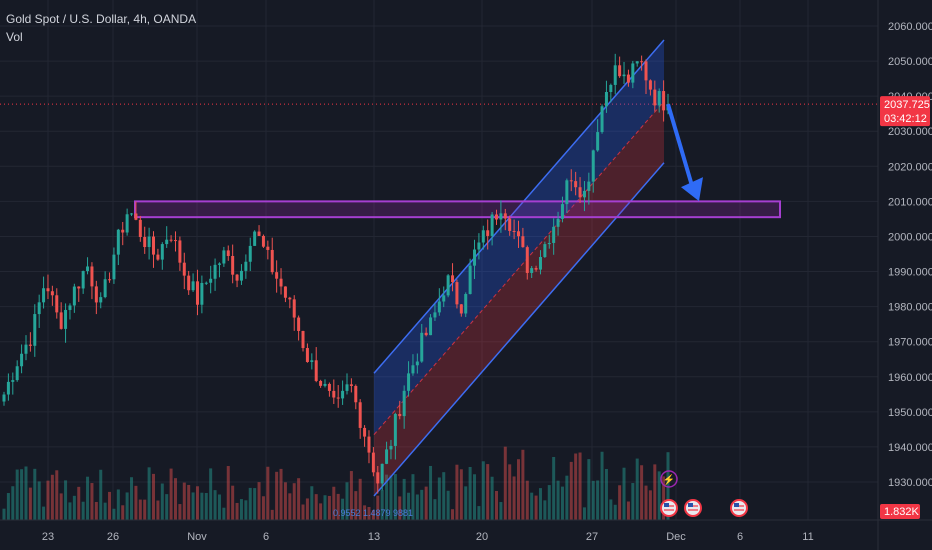 The image size is (932, 550). I want to click on event-icons: ⚡ 0.9552 1.4879 9881, so click(540, 494).